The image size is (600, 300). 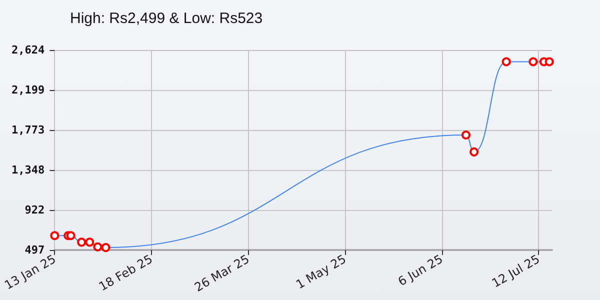 I want to click on y-tick-label: 922, so click(x=34, y=210).